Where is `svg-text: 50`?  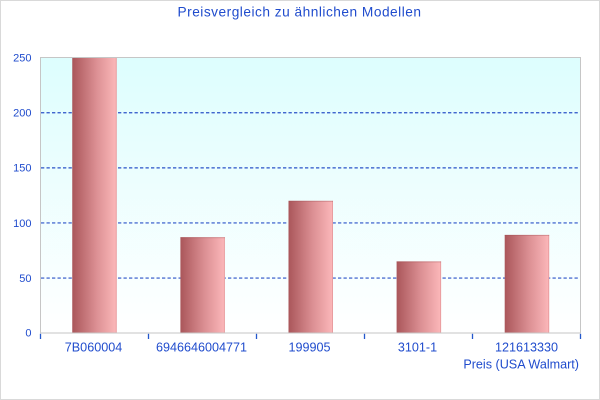 svg-text: 50 is located at coordinates (25, 279).